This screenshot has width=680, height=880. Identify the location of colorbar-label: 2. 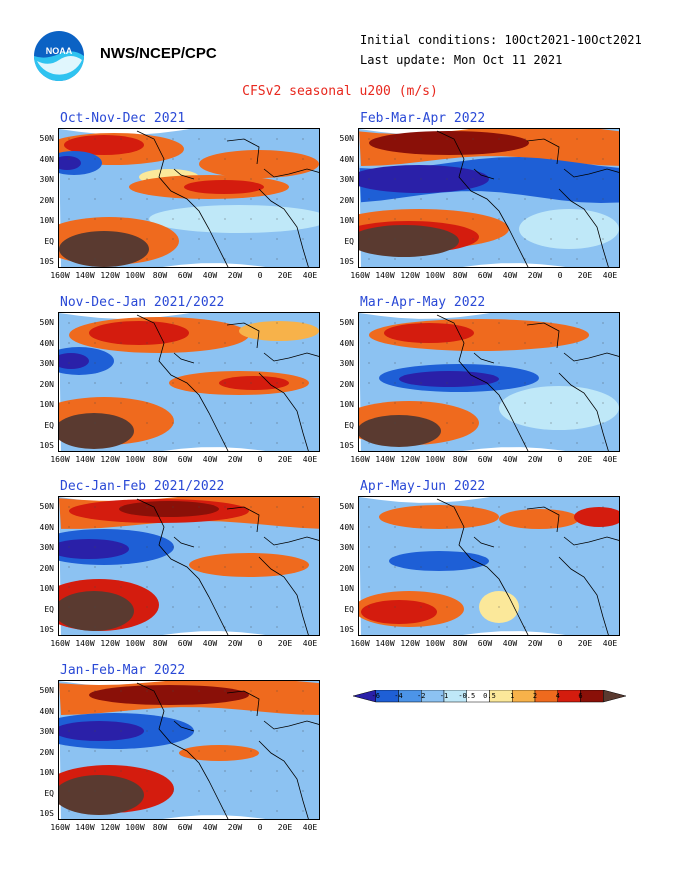
(535, 696).